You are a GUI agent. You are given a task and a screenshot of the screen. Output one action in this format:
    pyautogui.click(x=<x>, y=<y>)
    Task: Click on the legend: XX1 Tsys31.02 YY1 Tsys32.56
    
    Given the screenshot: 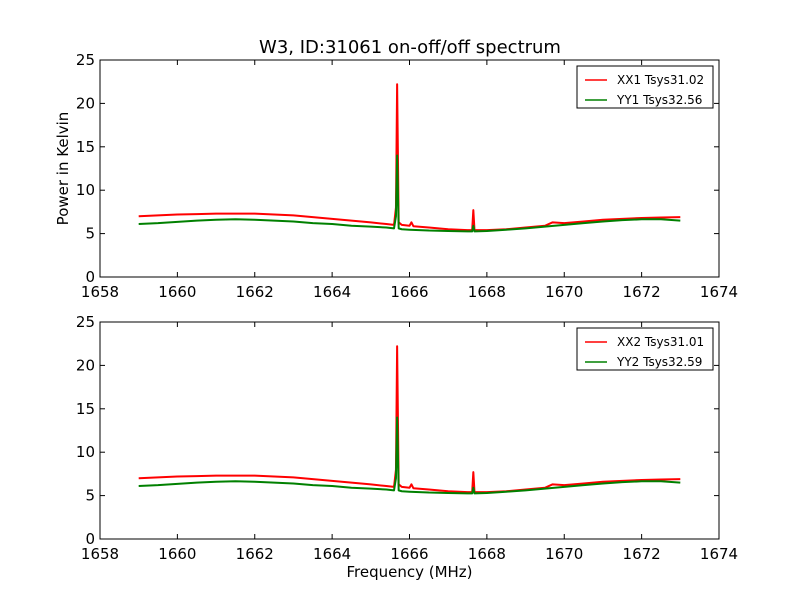 What is the action you would take?
    pyautogui.click(x=645, y=87)
    